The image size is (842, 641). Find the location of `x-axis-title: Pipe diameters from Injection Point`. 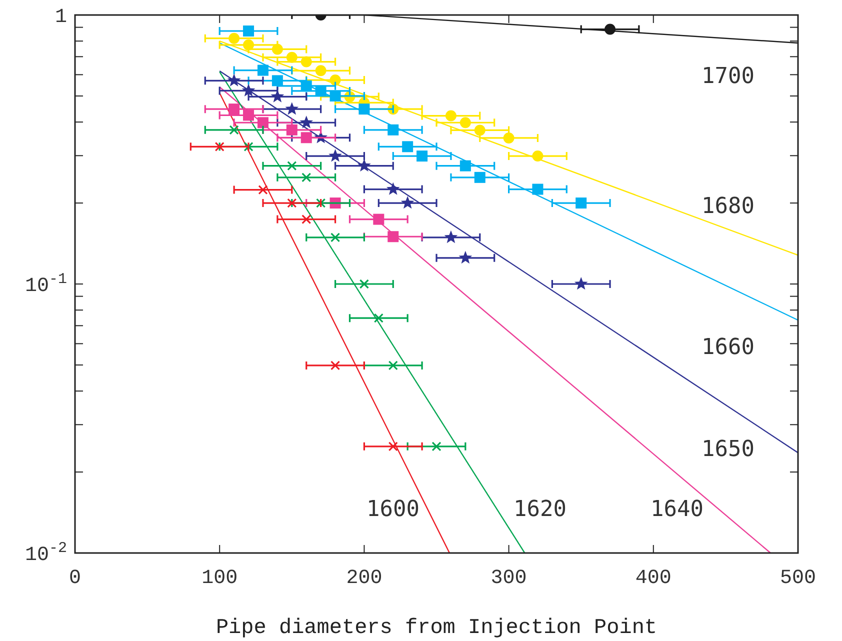

x-axis-title: Pipe diameters from Injection Point is located at coordinates (437, 628).